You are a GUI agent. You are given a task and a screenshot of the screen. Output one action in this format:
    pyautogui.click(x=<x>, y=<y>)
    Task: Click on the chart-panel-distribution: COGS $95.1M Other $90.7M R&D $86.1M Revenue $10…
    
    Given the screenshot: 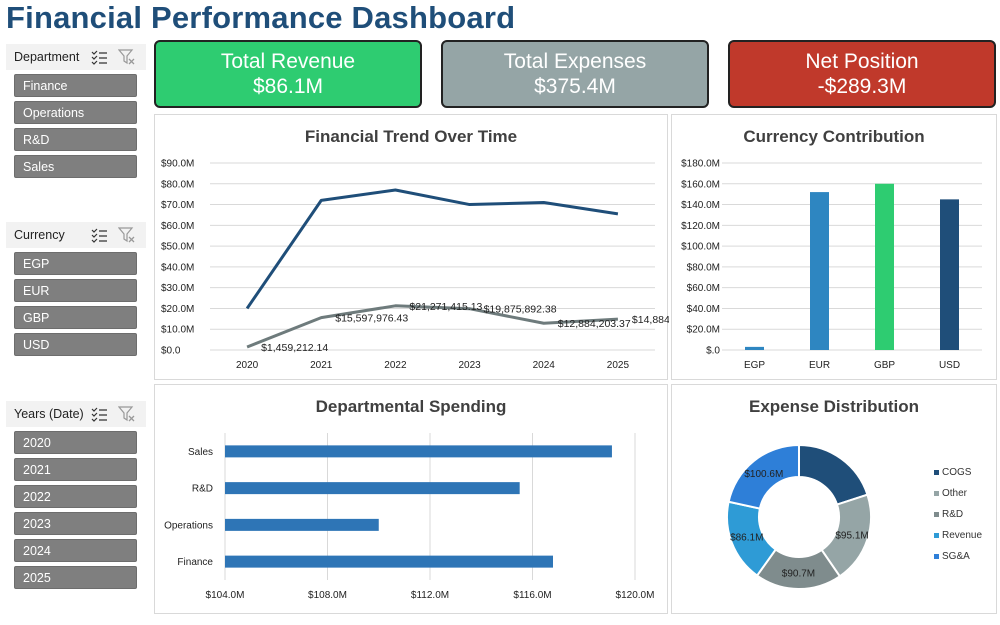 What is the action you would take?
    pyautogui.click(x=834, y=499)
    